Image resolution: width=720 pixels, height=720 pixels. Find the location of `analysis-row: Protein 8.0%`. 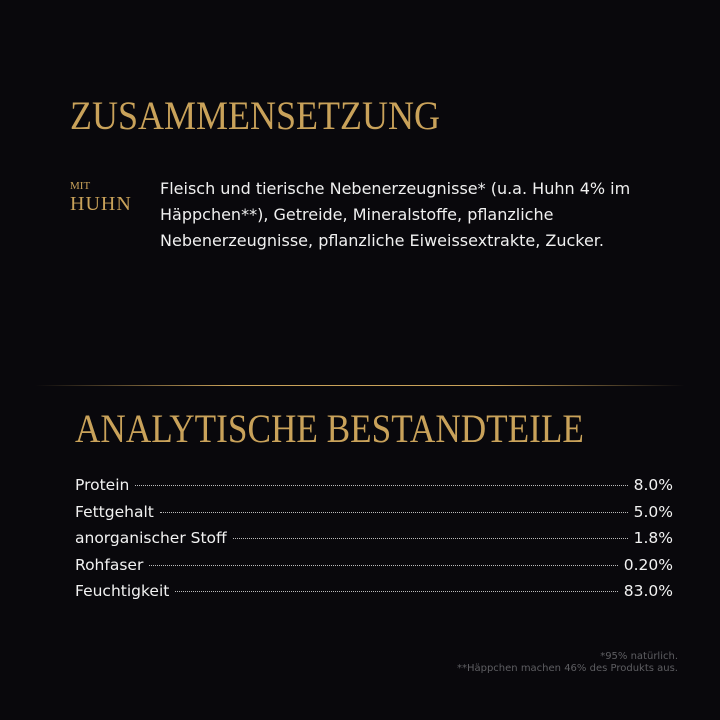

analysis-row: Protein 8.0% is located at coordinates (374, 489).